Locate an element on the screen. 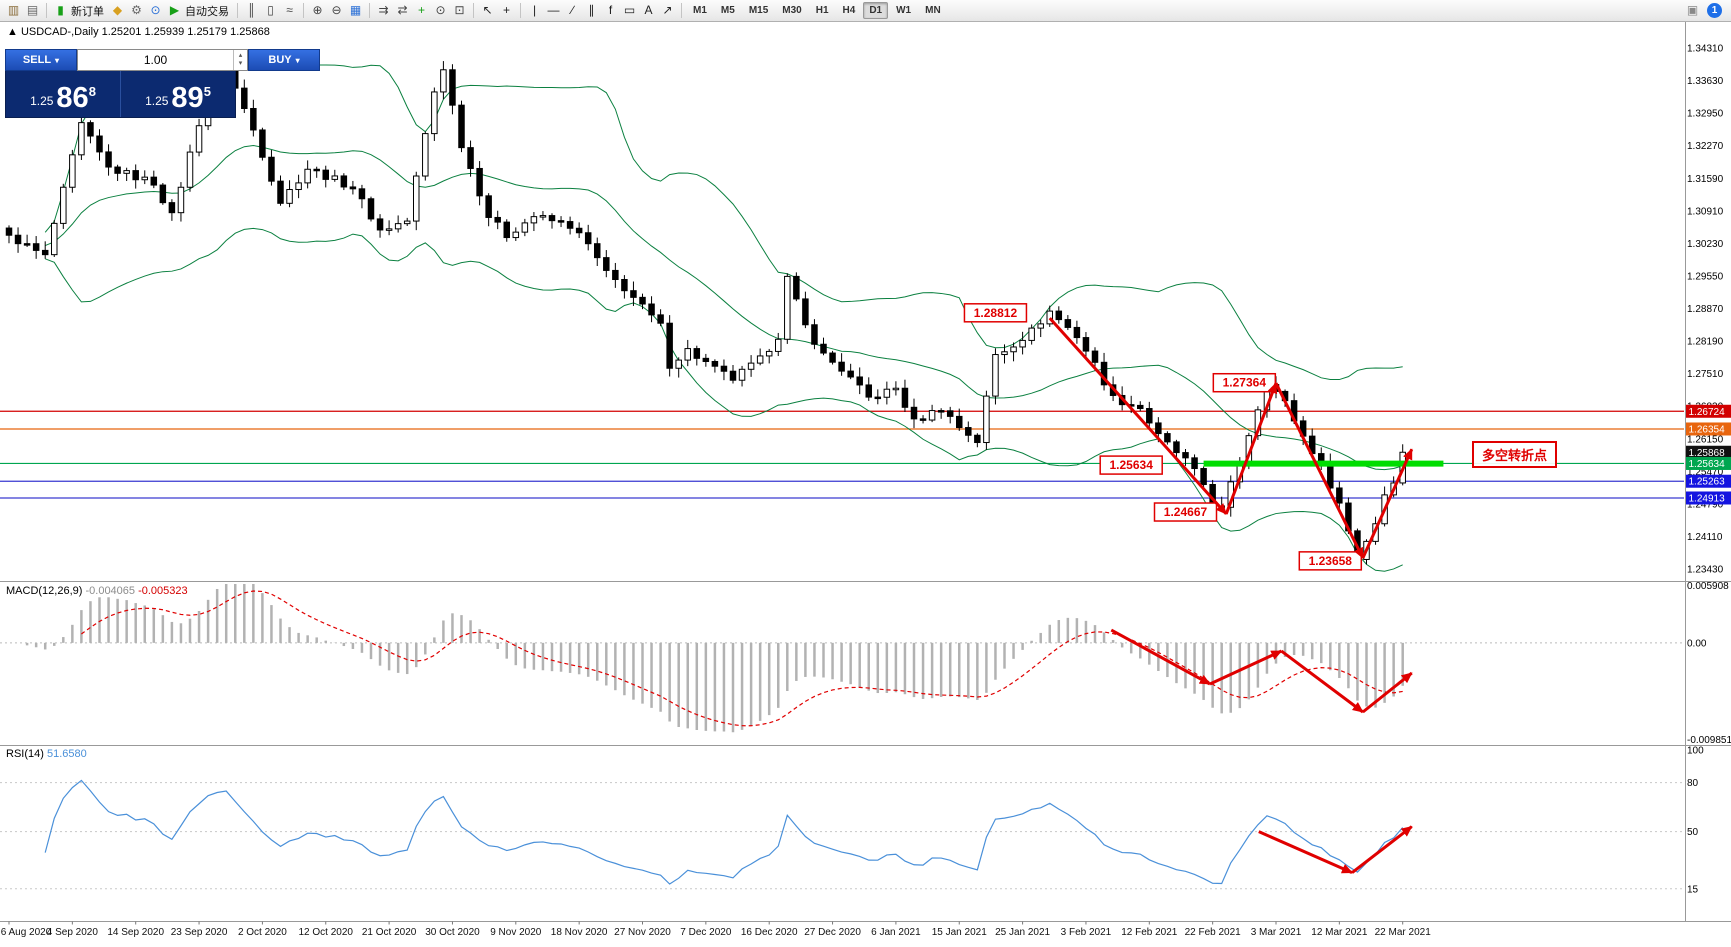  new-order-button: 新订单 is located at coordinates (87, 11).